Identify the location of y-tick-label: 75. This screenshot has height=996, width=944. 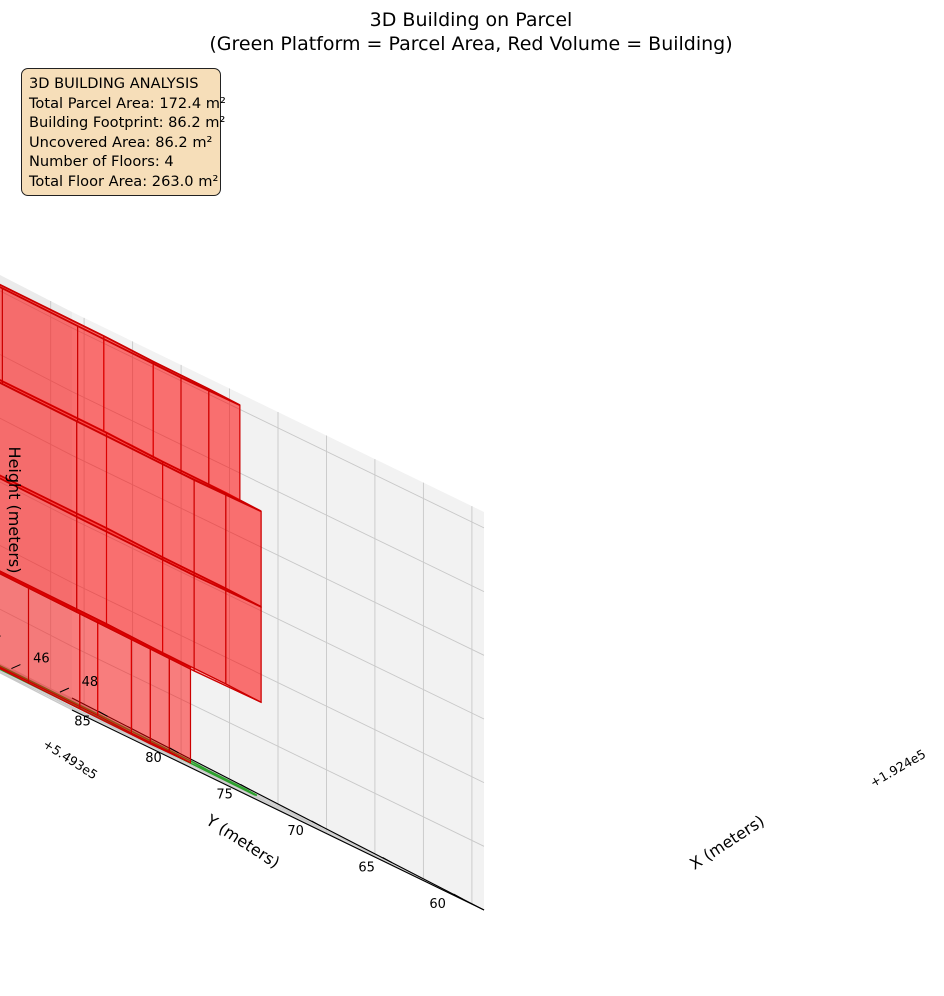
(224, 794).